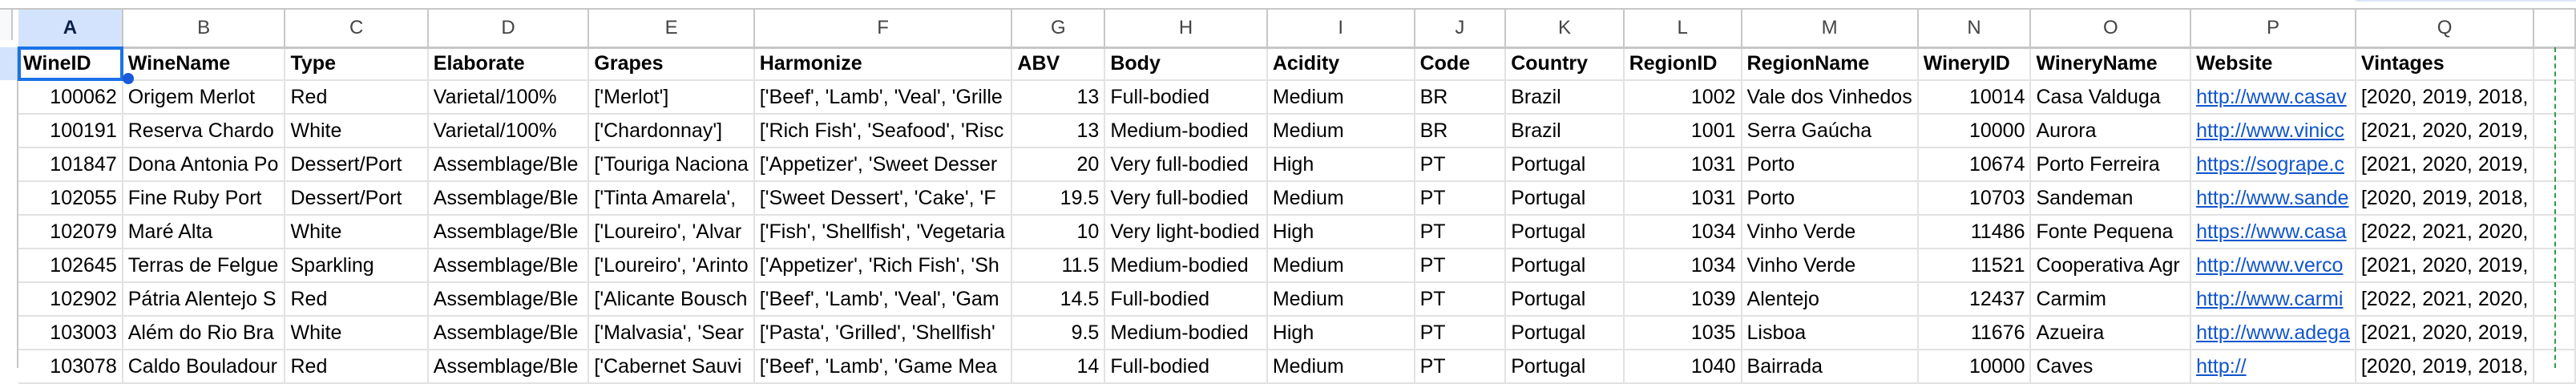  I want to click on cell: Aurora, so click(2111, 131).